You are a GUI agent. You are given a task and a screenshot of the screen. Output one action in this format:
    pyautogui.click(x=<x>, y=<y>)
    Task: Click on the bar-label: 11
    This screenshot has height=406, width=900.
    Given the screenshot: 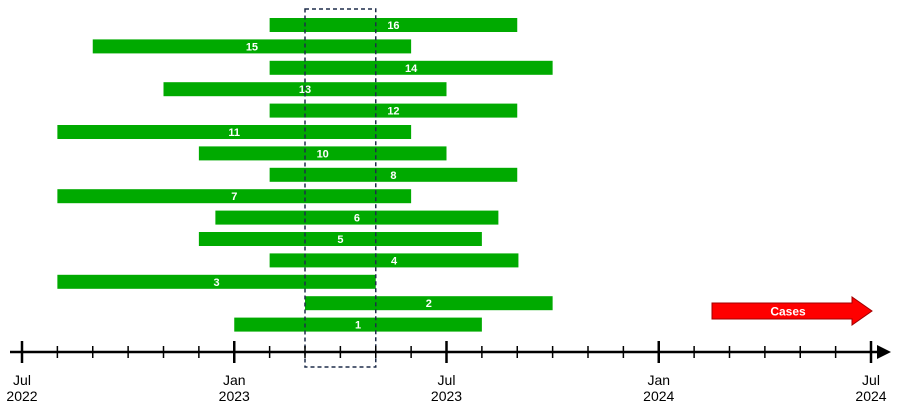 What is the action you would take?
    pyautogui.click(x=234, y=133)
    